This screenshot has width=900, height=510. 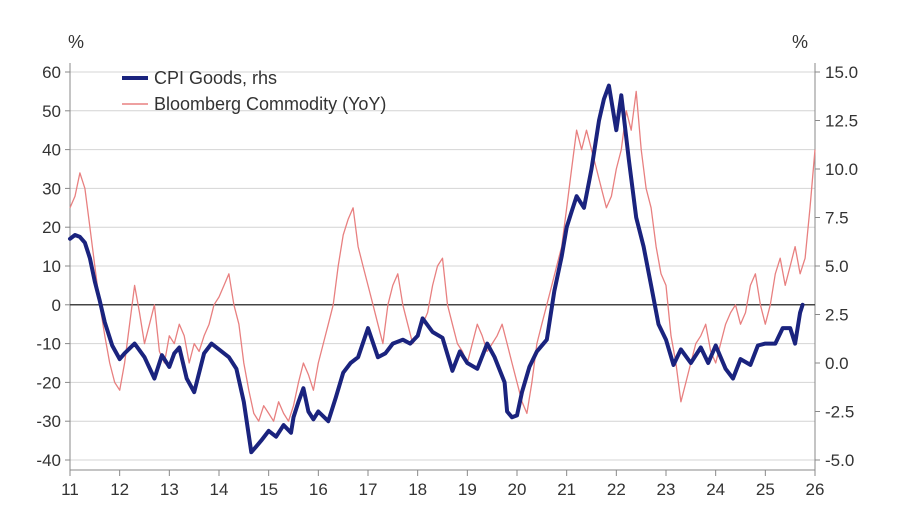 I want to click on right-tick-label-4: 5.0, so click(x=837, y=266).